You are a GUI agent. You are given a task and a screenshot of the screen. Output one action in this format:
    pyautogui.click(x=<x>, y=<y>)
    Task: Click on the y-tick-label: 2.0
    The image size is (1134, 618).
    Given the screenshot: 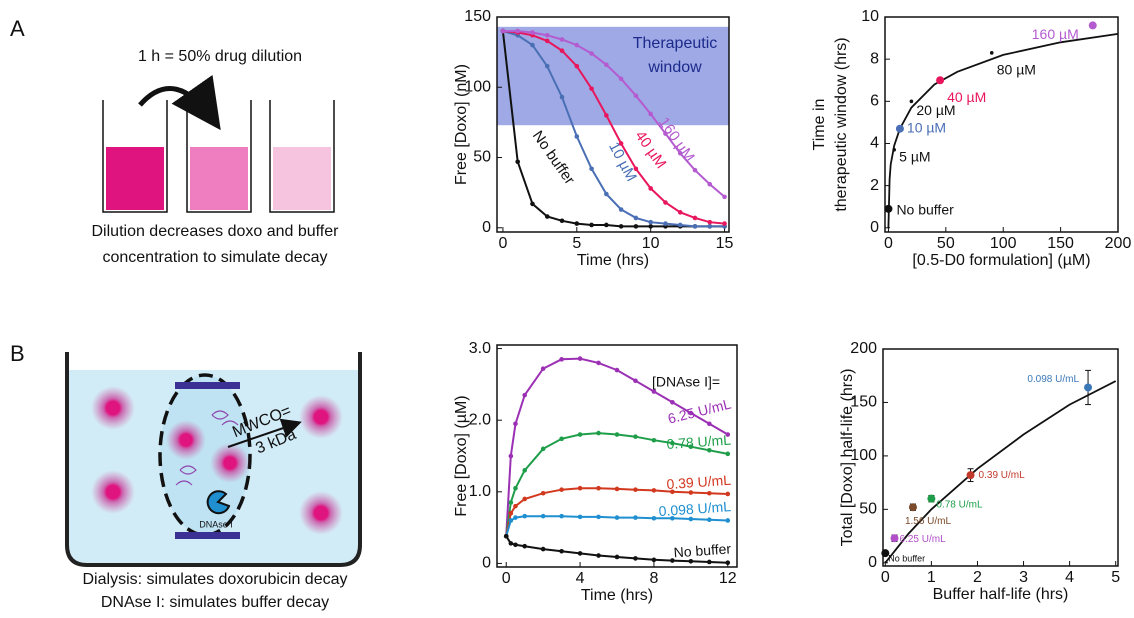 What is the action you would take?
    pyautogui.click(x=480, y=419)
    